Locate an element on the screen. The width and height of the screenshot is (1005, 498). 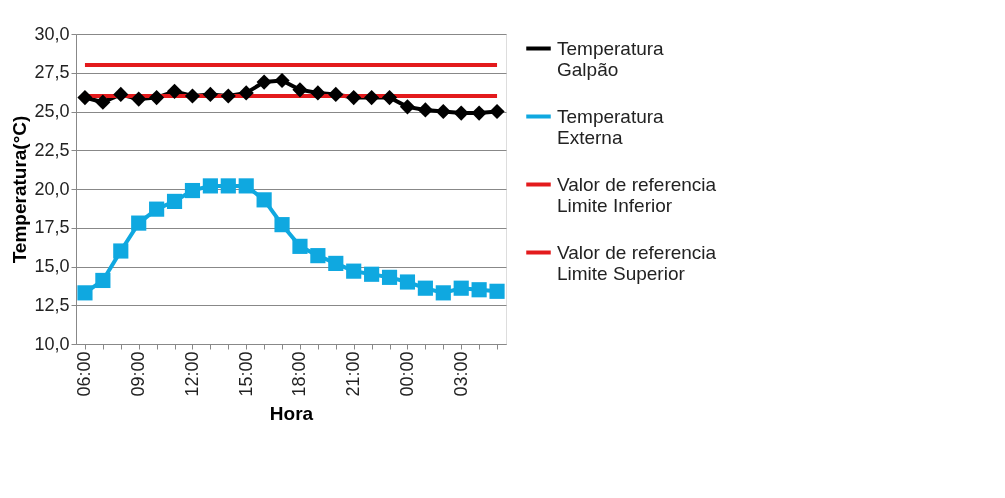
x-tick-label: 03:00 is located at coordinates (460, 374).